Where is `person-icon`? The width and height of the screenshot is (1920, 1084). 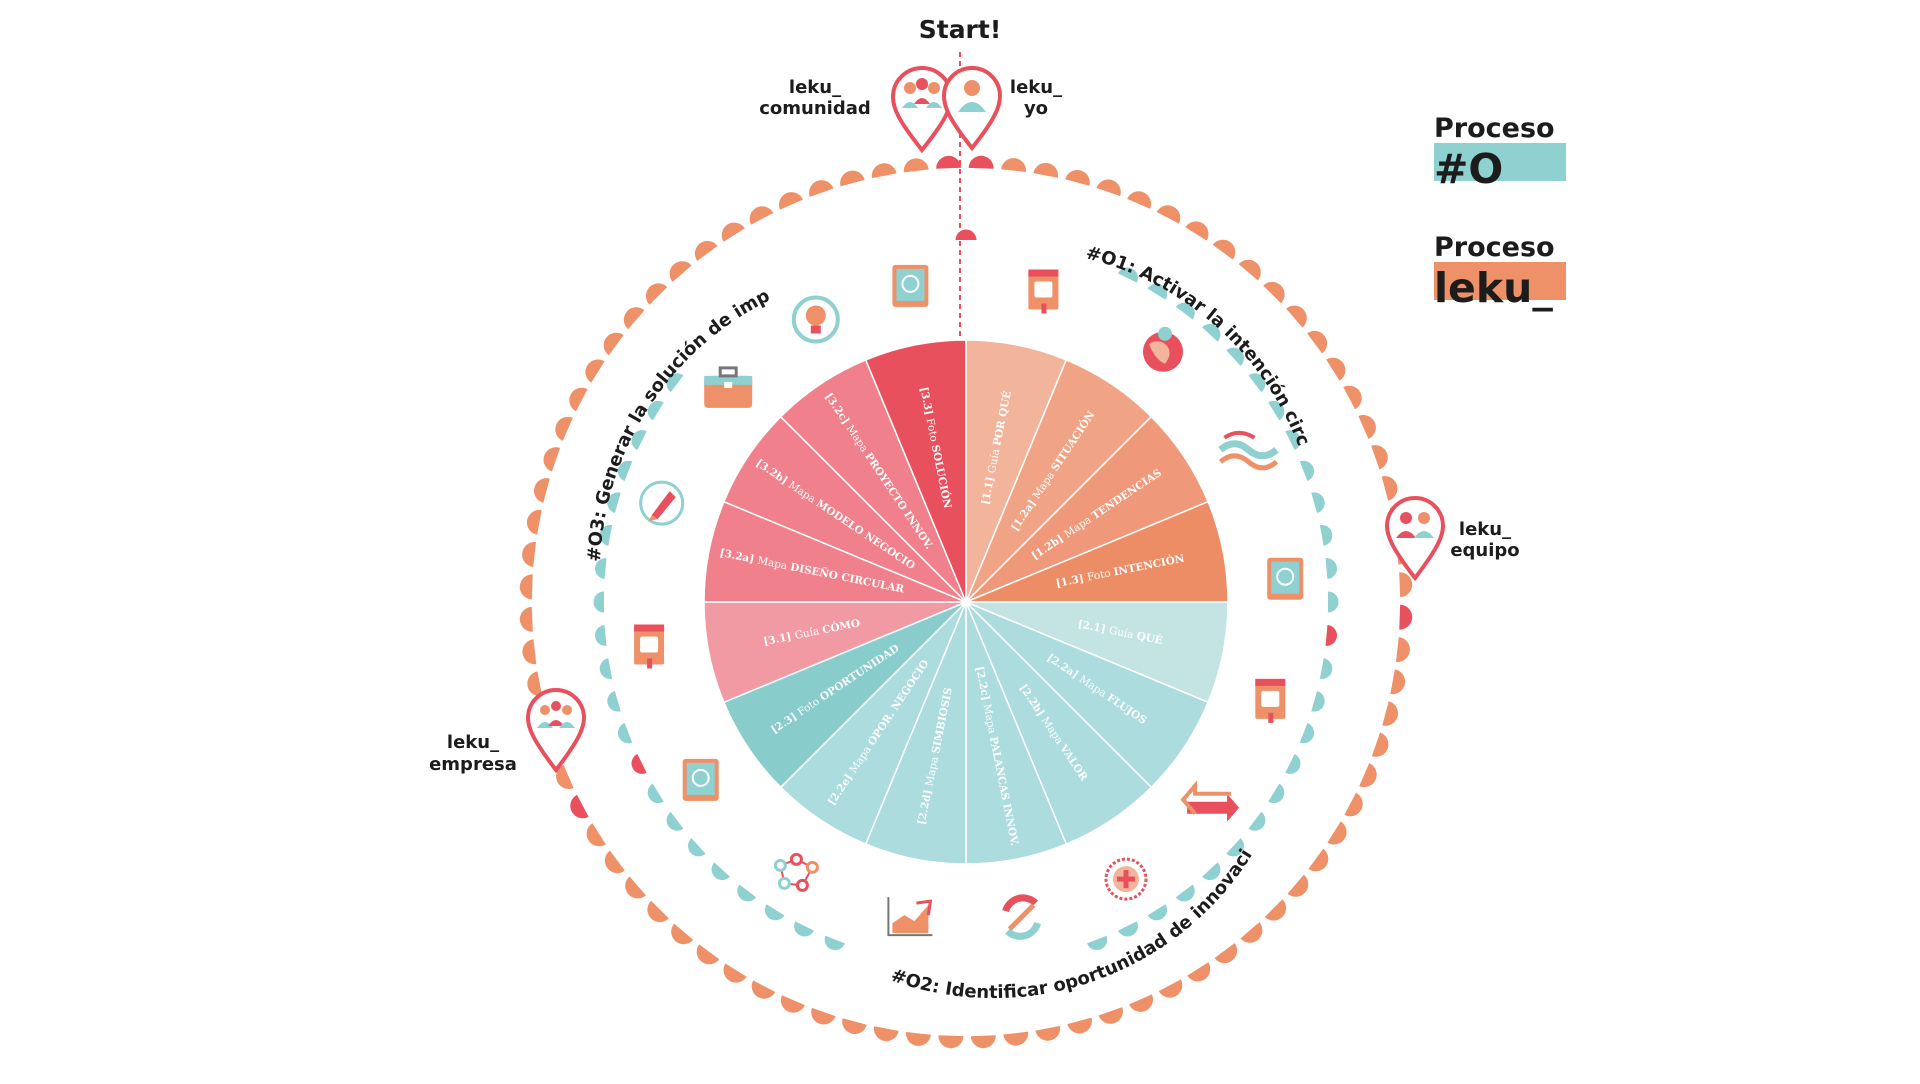 person-icon is located at coordinates (972, 109).